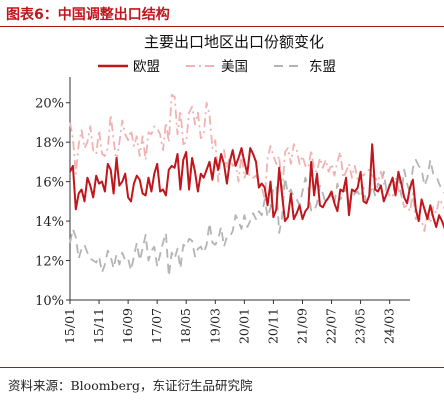 The width and height of the screenshot is (444, 403). Describe the element at coordinates (156, 326) in the screenshot. I see `x-tick-label: 17/07` at that location.